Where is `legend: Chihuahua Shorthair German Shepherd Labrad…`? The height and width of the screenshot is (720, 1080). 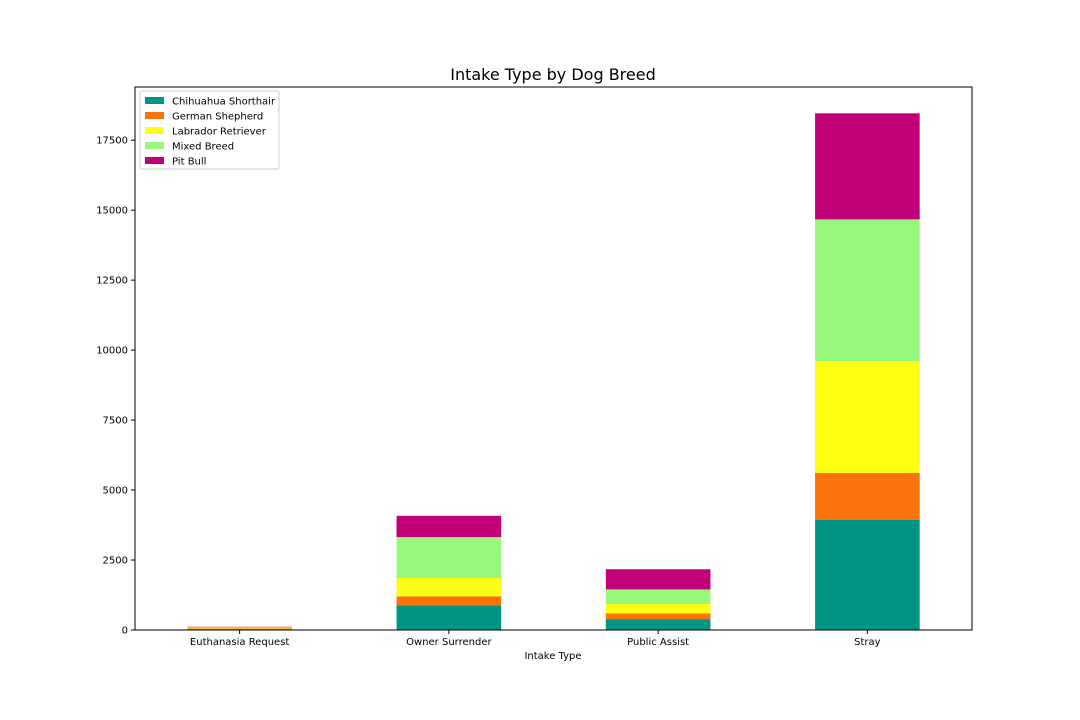
legend: Chihuahua Shorthair German Shepherd Labrad… is located at coordinates (209, 130).